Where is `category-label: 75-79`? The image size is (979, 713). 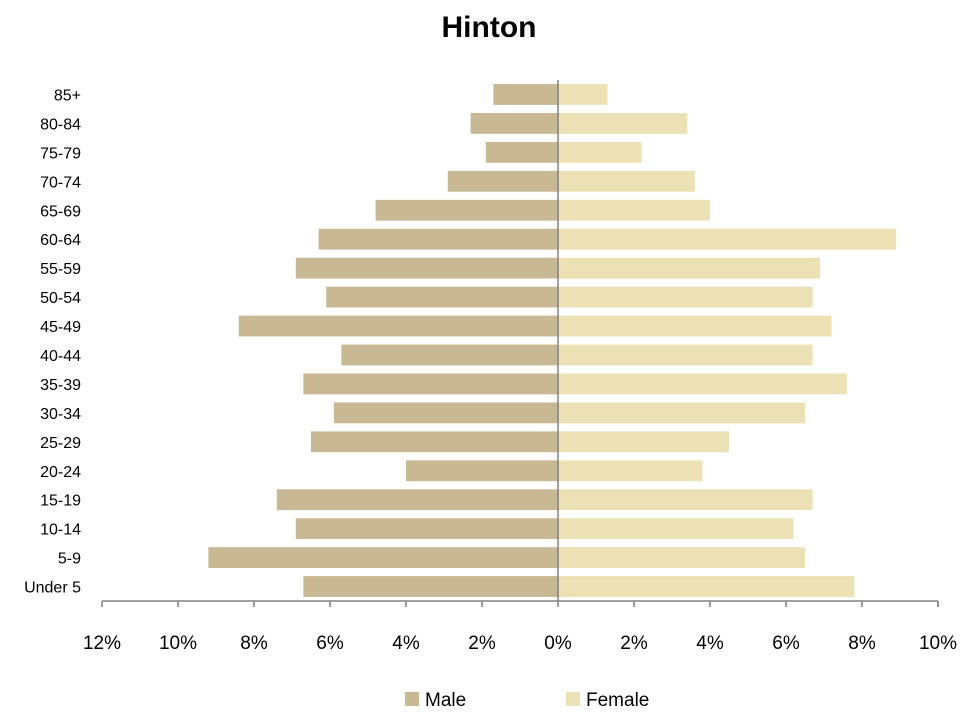 category-label: 75-79 is located at coordinates (60, 153).